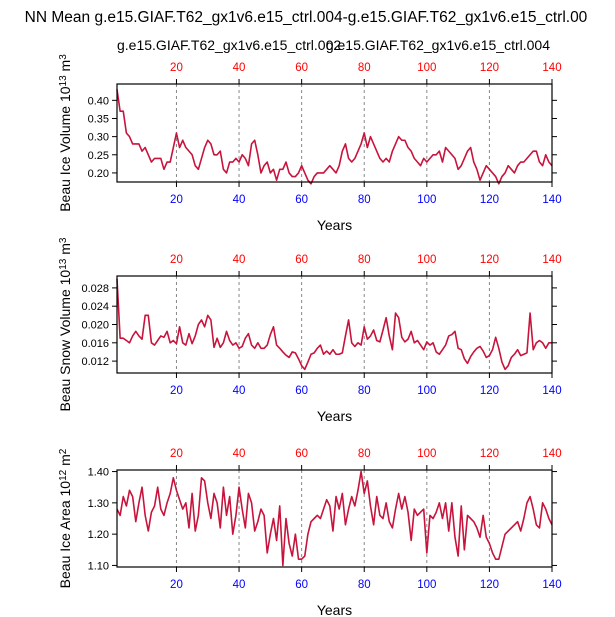  What do you see at coordinates (65, 149) in the screenshot?
I see `y-axis-title-ylabel: Beau Ice Volume 10` at bounding box center [65, 149].